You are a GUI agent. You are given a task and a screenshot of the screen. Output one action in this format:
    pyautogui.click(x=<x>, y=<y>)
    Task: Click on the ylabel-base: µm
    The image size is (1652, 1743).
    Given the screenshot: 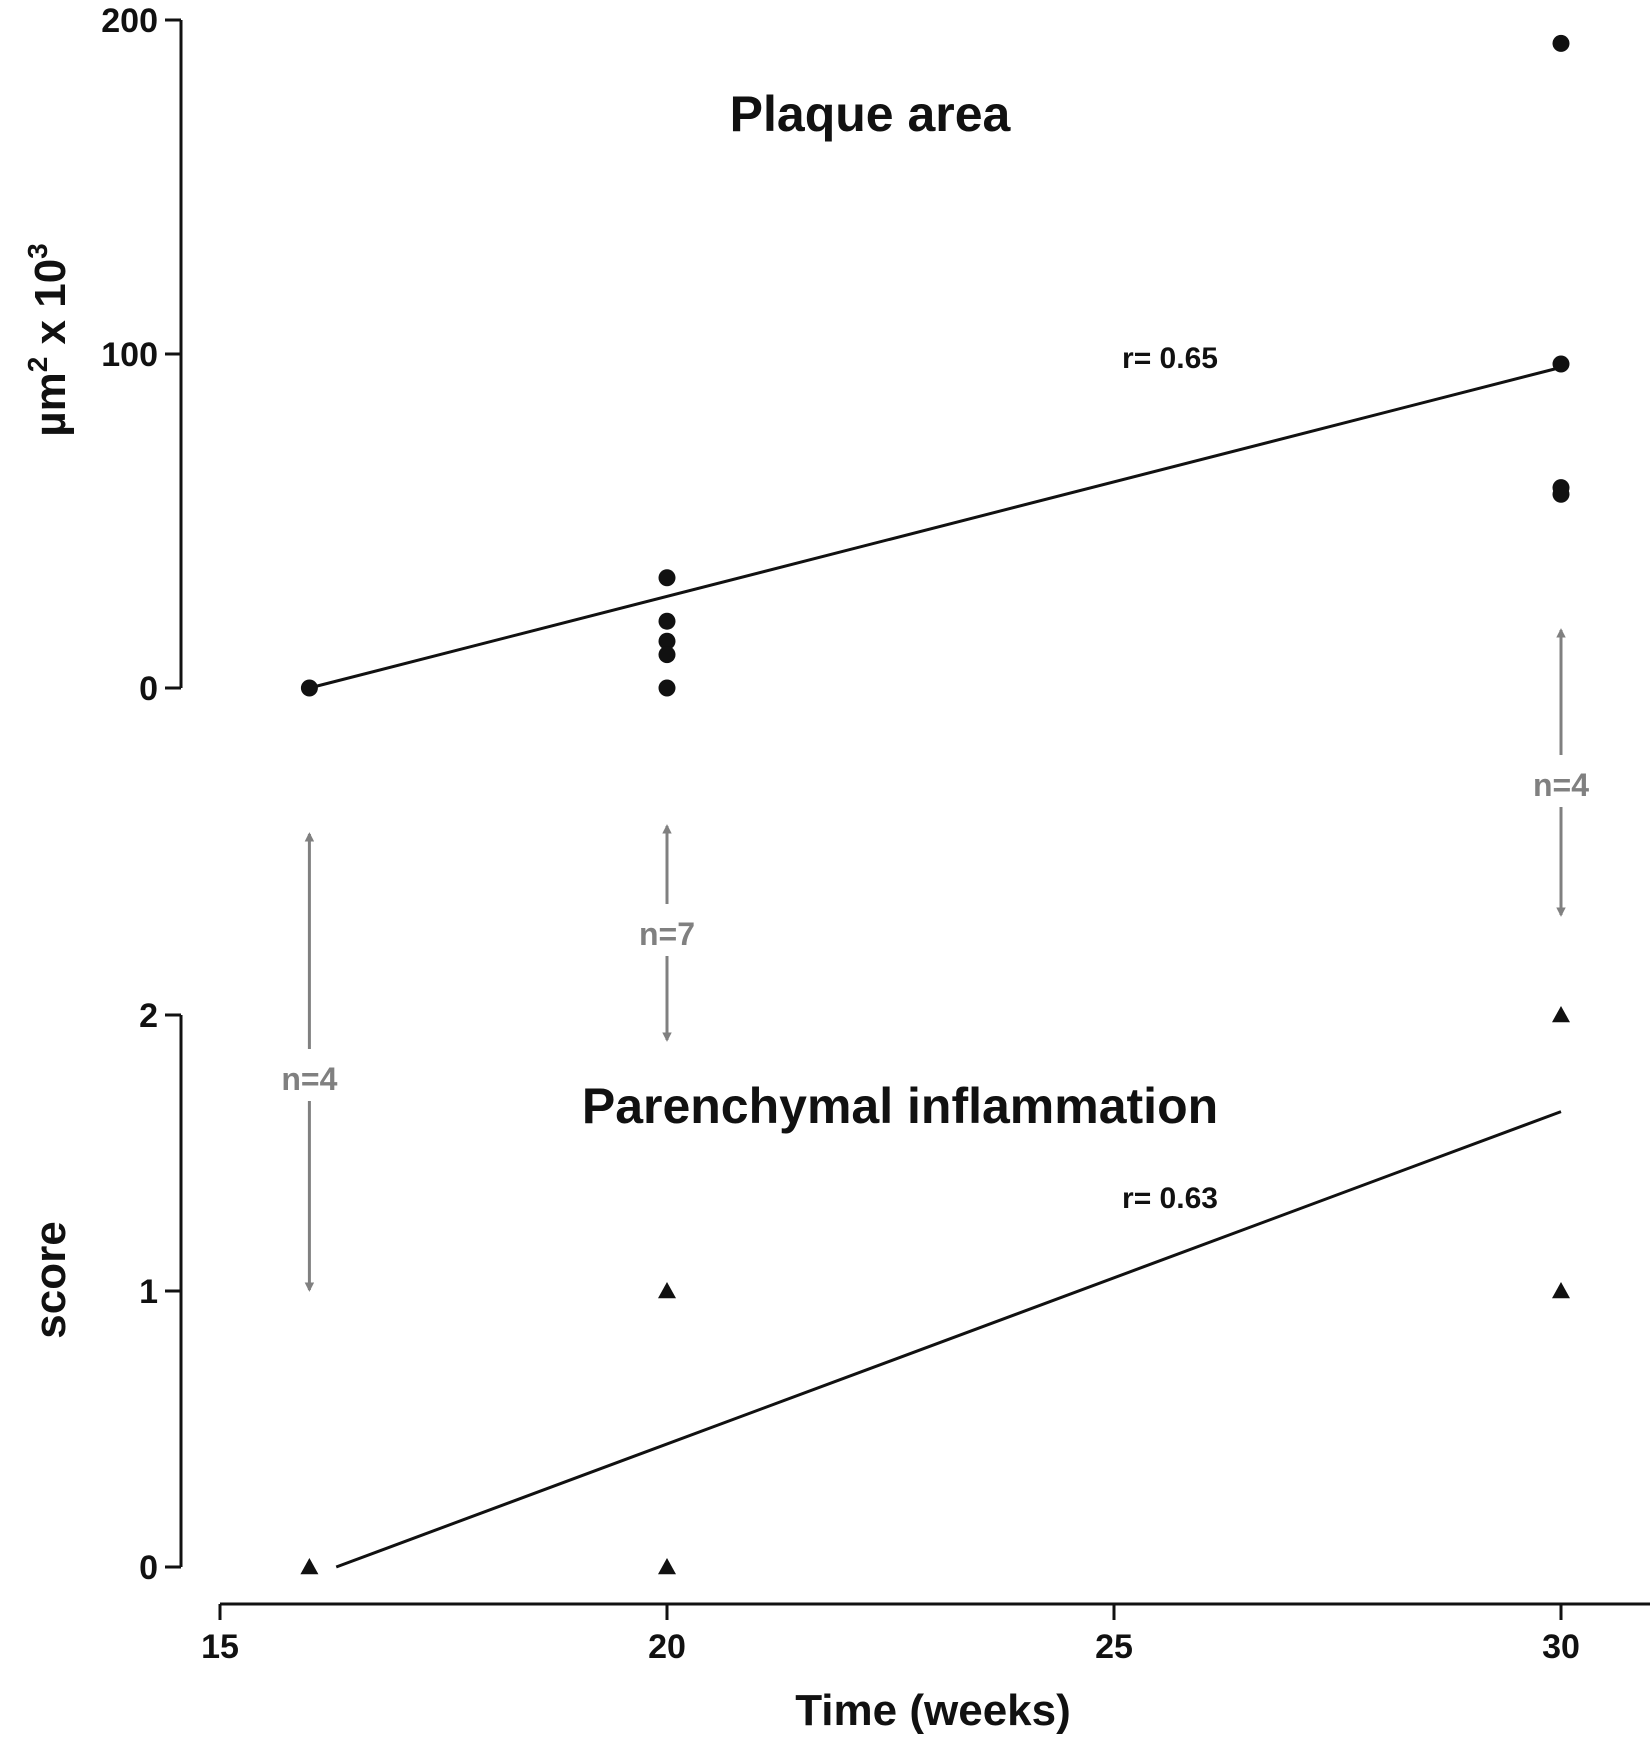 What is the action you would take?
    pyautogui.click(x=50, y=404)
    